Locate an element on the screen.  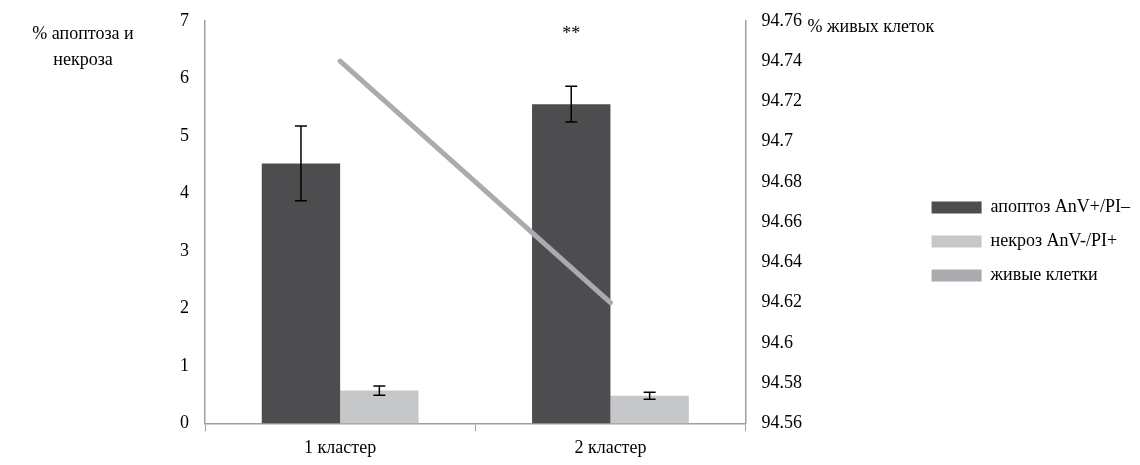
y-tick-label: 7 is located at coordinates (184, 19).